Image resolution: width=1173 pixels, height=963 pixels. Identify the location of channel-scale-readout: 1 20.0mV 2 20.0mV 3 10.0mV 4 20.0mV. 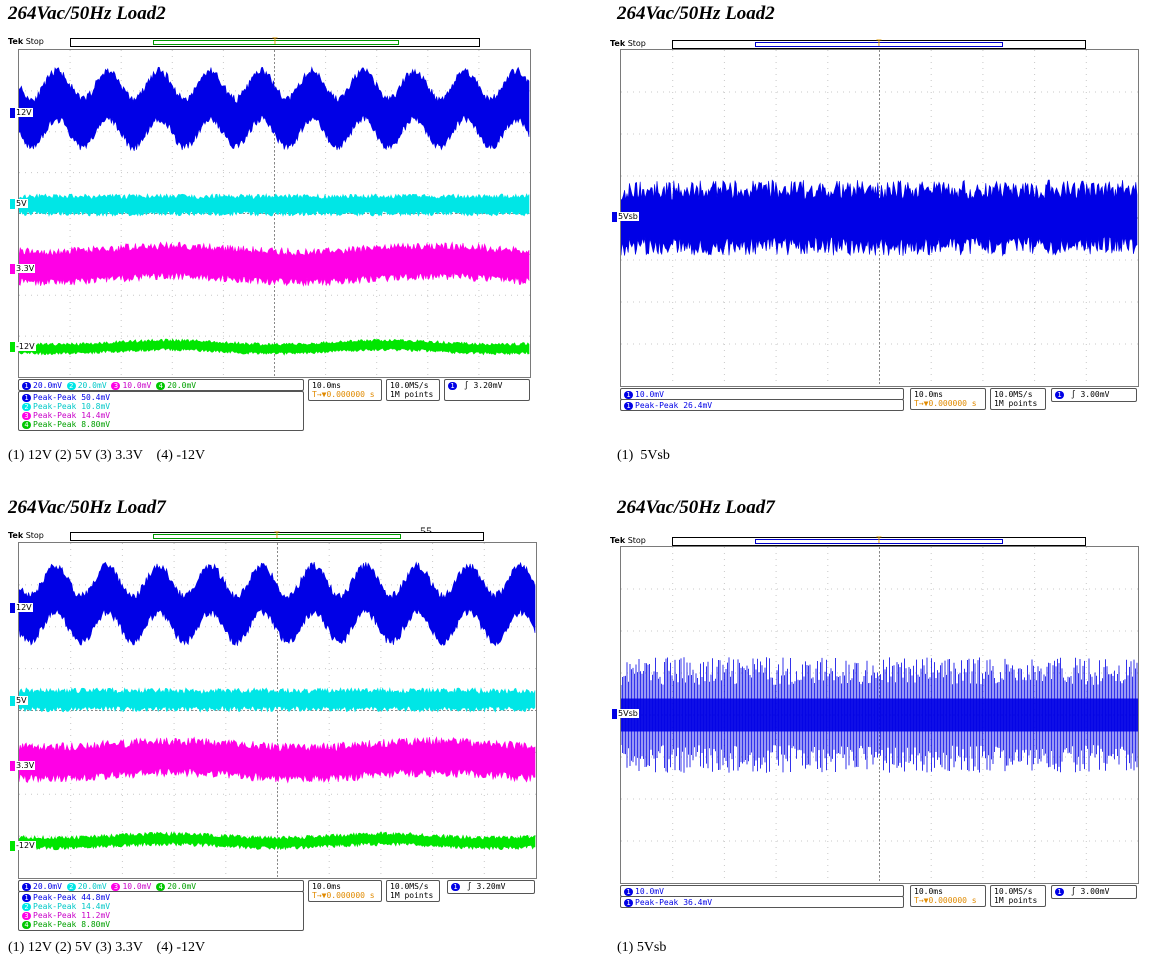
(161, 385).